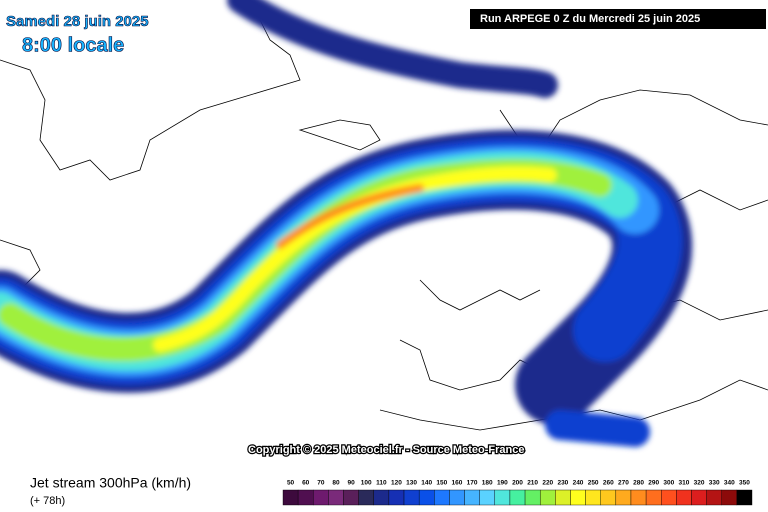 This screenshot has width=768, height=512. What do you see at coordinates (683, 483) in the screenshot?
I see `scale-label: 310` at bounding box center [683, 483].